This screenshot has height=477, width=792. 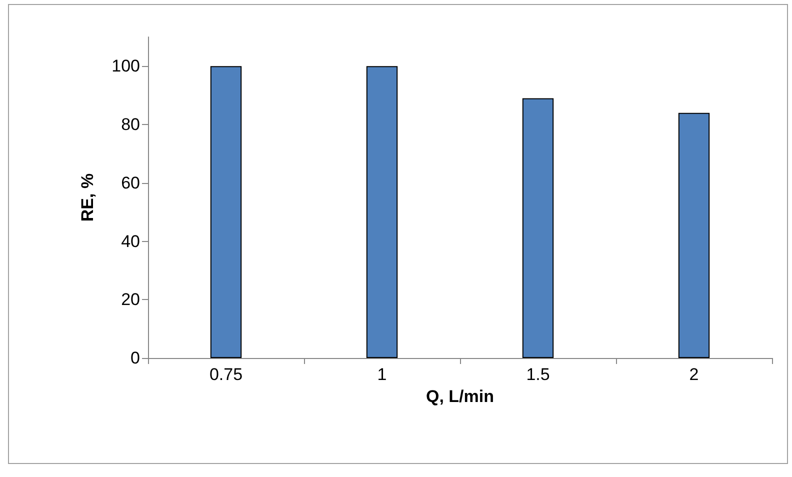 What do you see at coordinates (694, 374) in the screenshot?
I see `x-tick-label: 2` at bounding box center [694, 374].